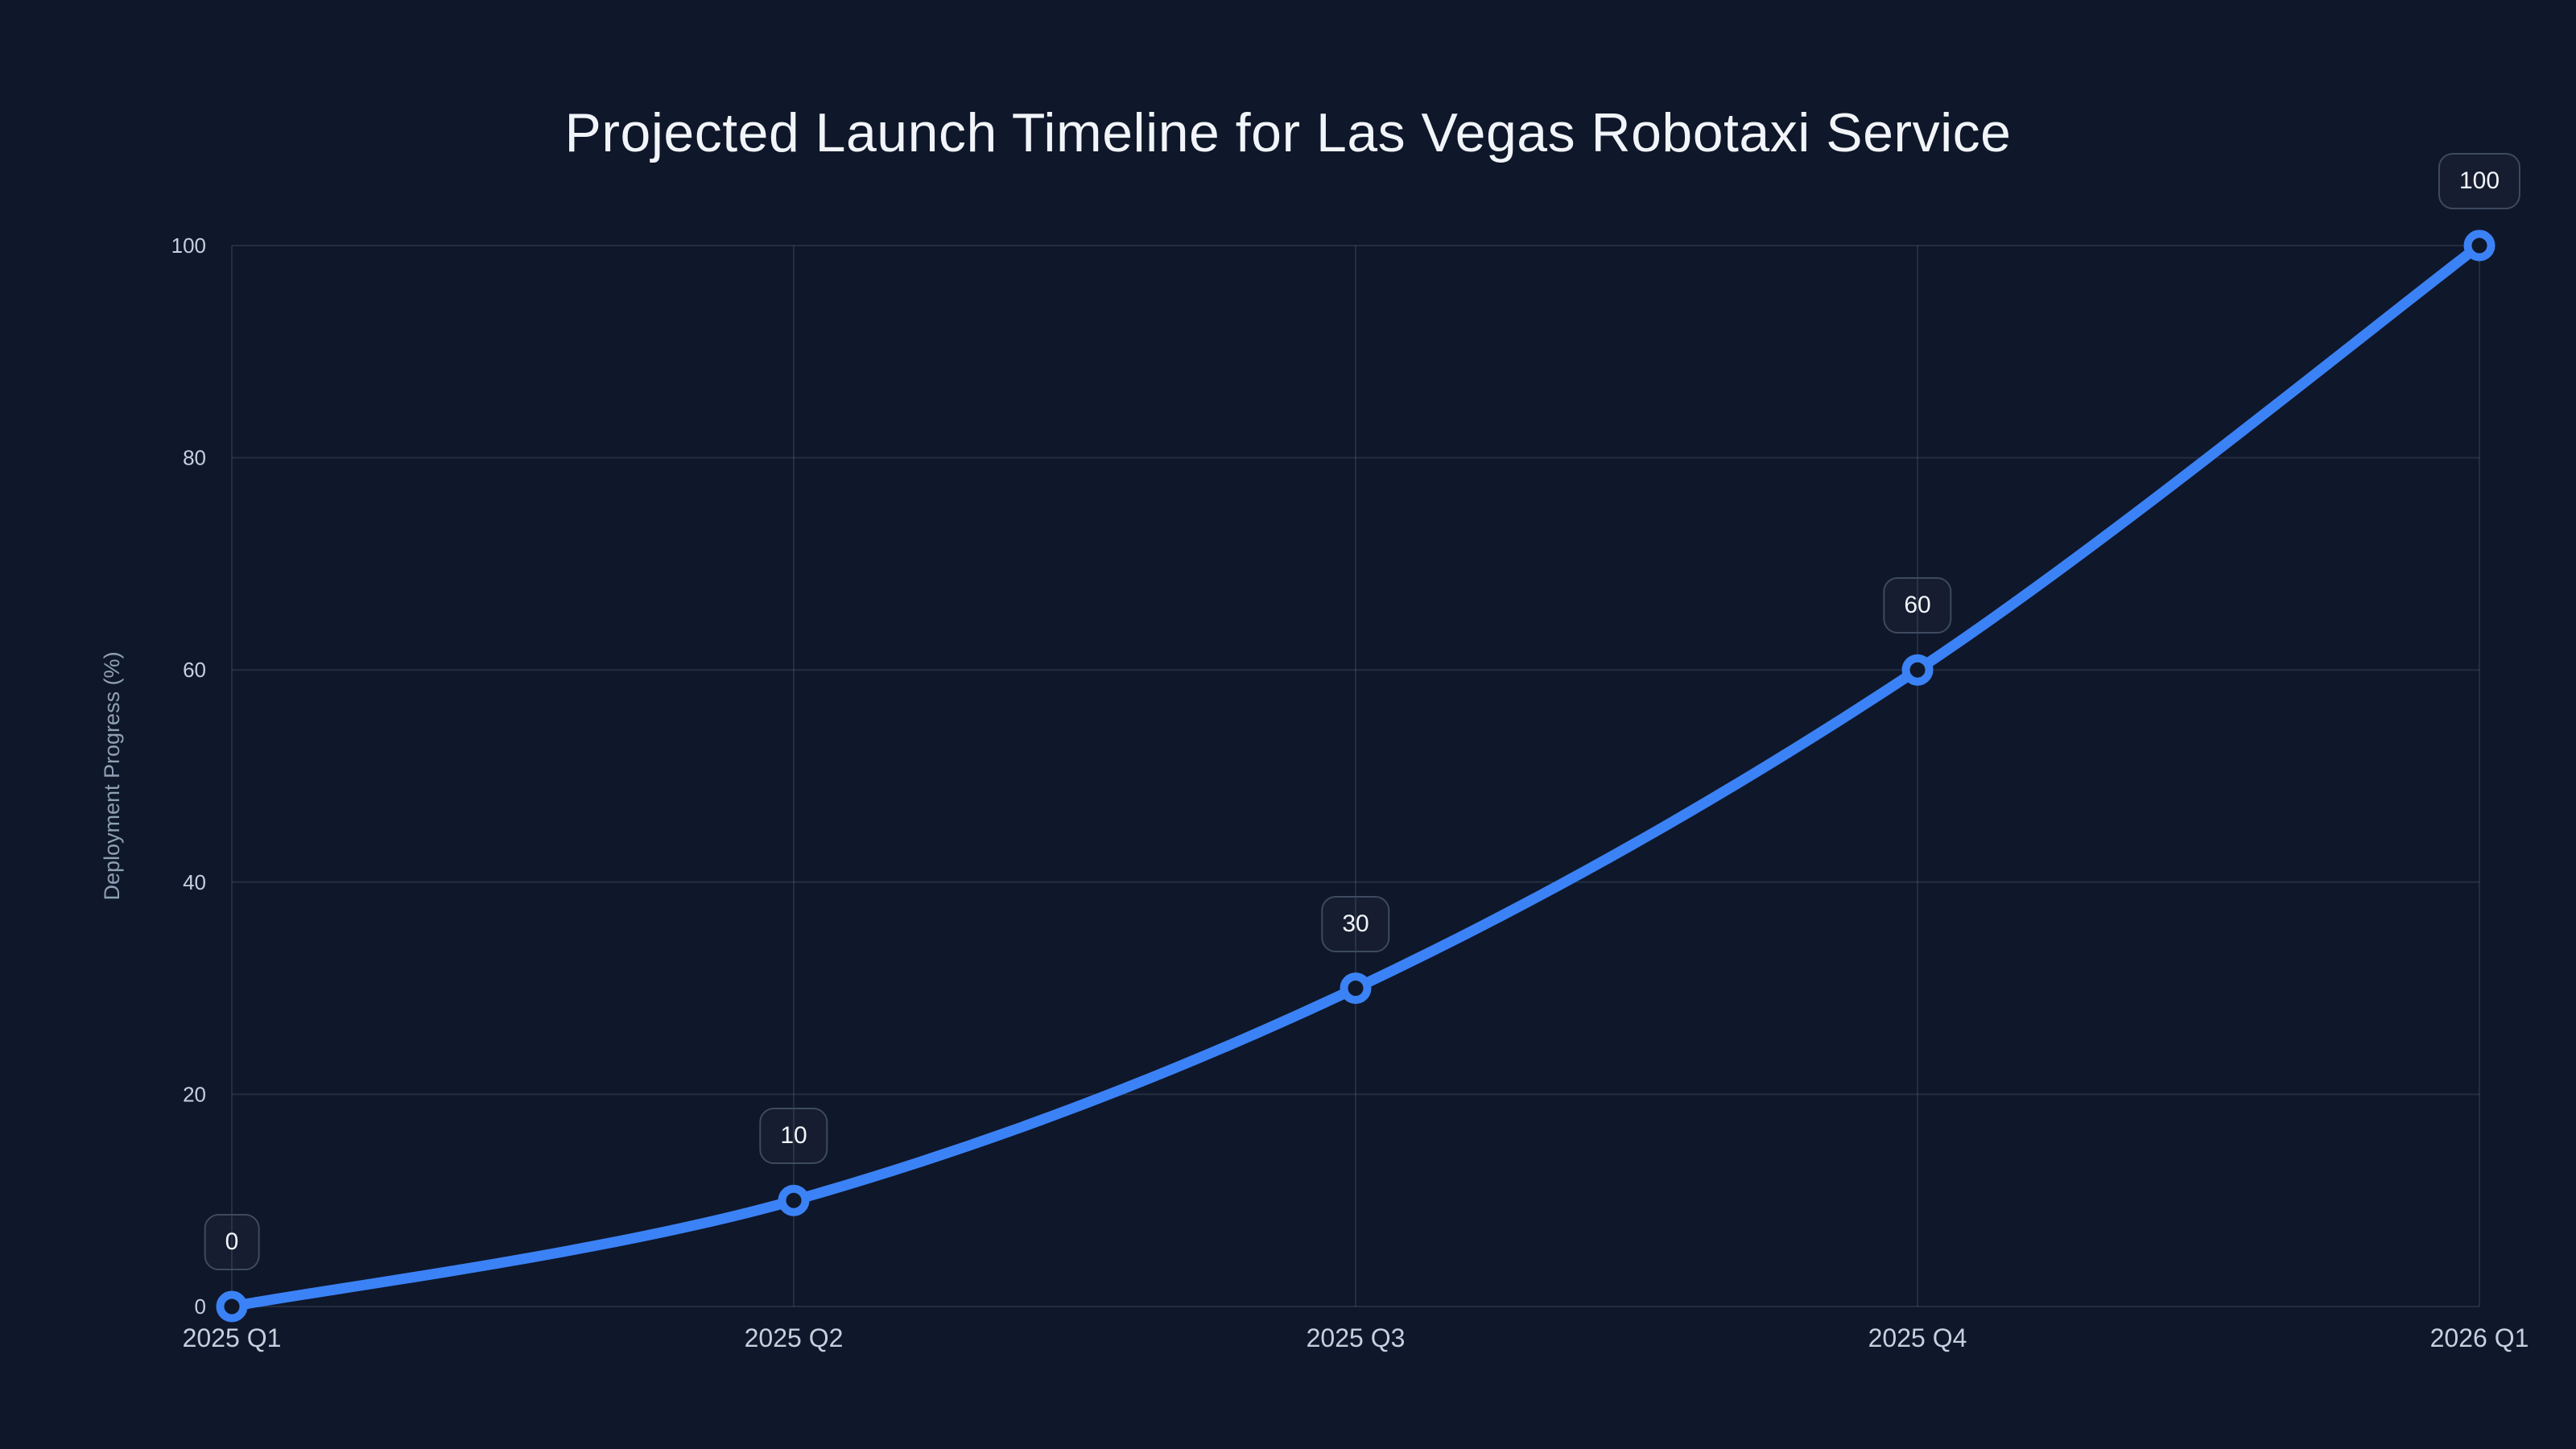  I want to click on point-value-badge: 10, so click(793, 1136).